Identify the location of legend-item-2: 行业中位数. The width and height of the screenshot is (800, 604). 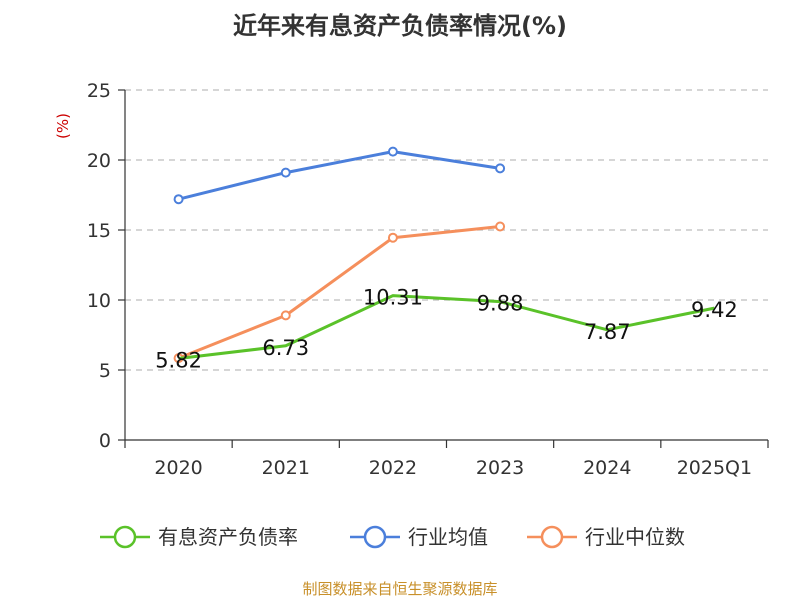
(606, 537).